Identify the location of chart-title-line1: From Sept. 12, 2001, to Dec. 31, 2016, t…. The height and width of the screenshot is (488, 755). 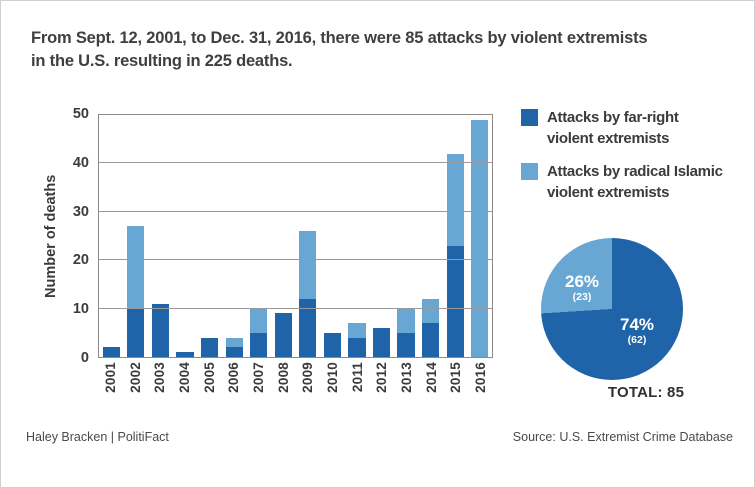
(339, 38).